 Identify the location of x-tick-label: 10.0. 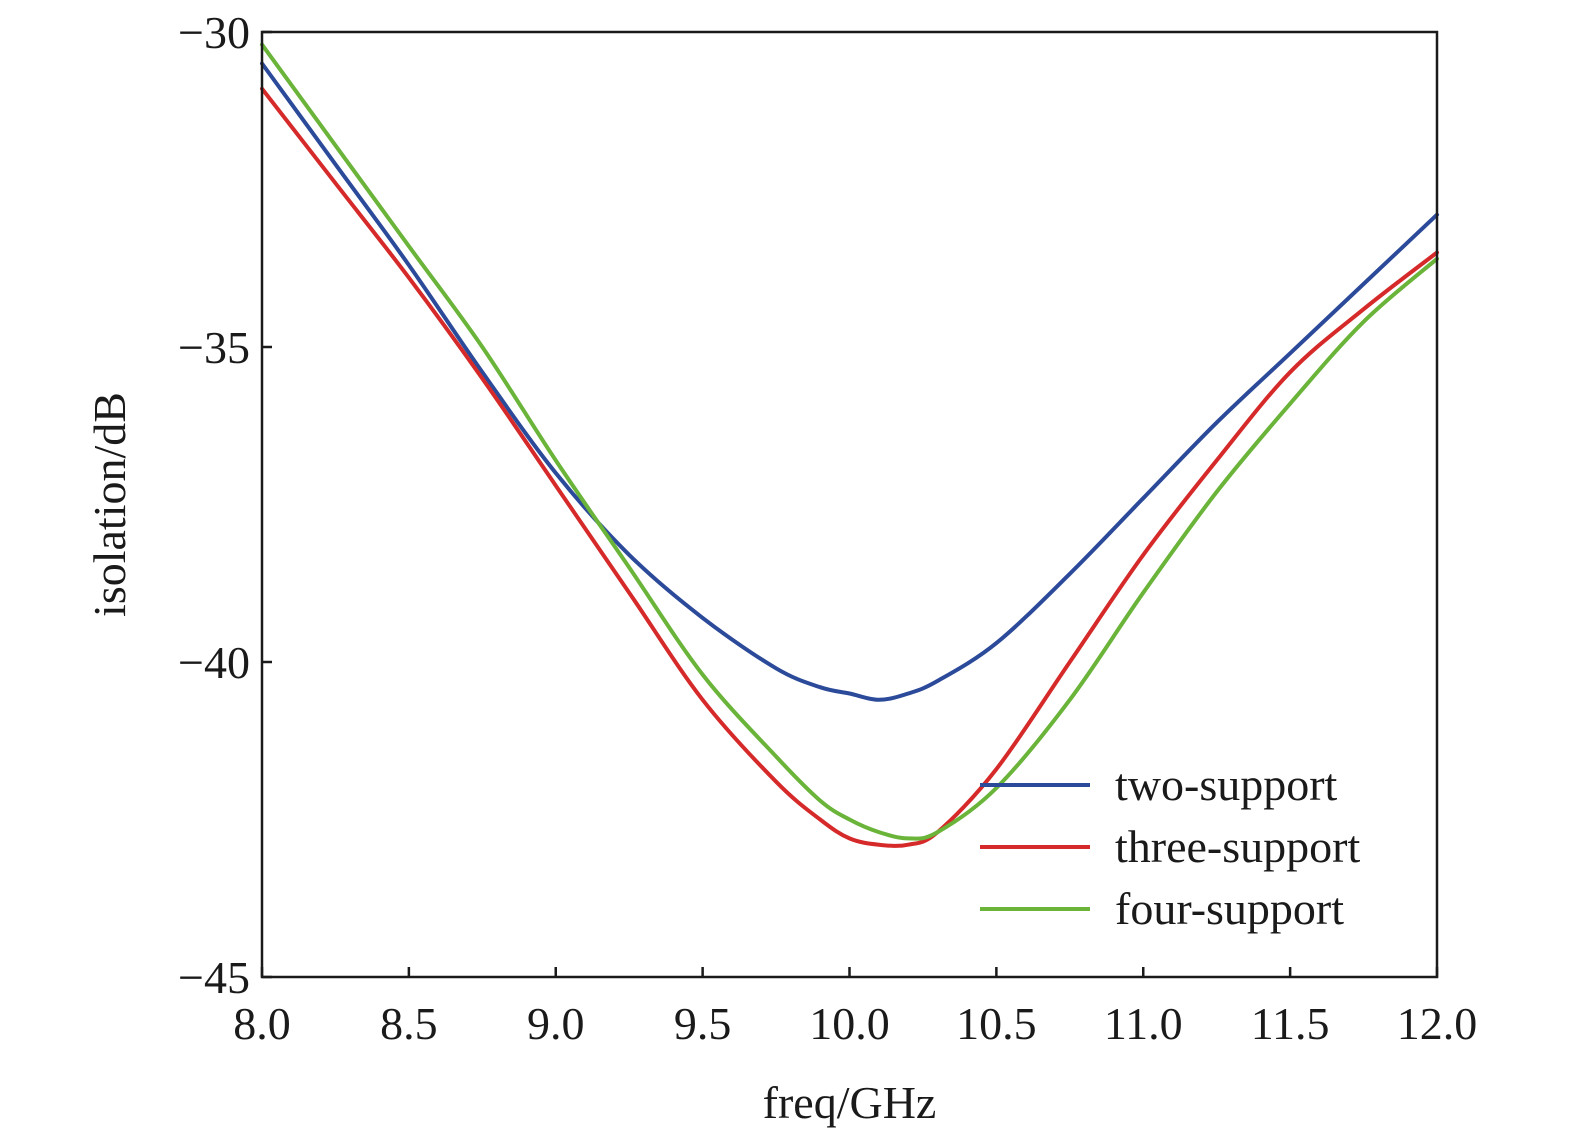
(849, 1023).